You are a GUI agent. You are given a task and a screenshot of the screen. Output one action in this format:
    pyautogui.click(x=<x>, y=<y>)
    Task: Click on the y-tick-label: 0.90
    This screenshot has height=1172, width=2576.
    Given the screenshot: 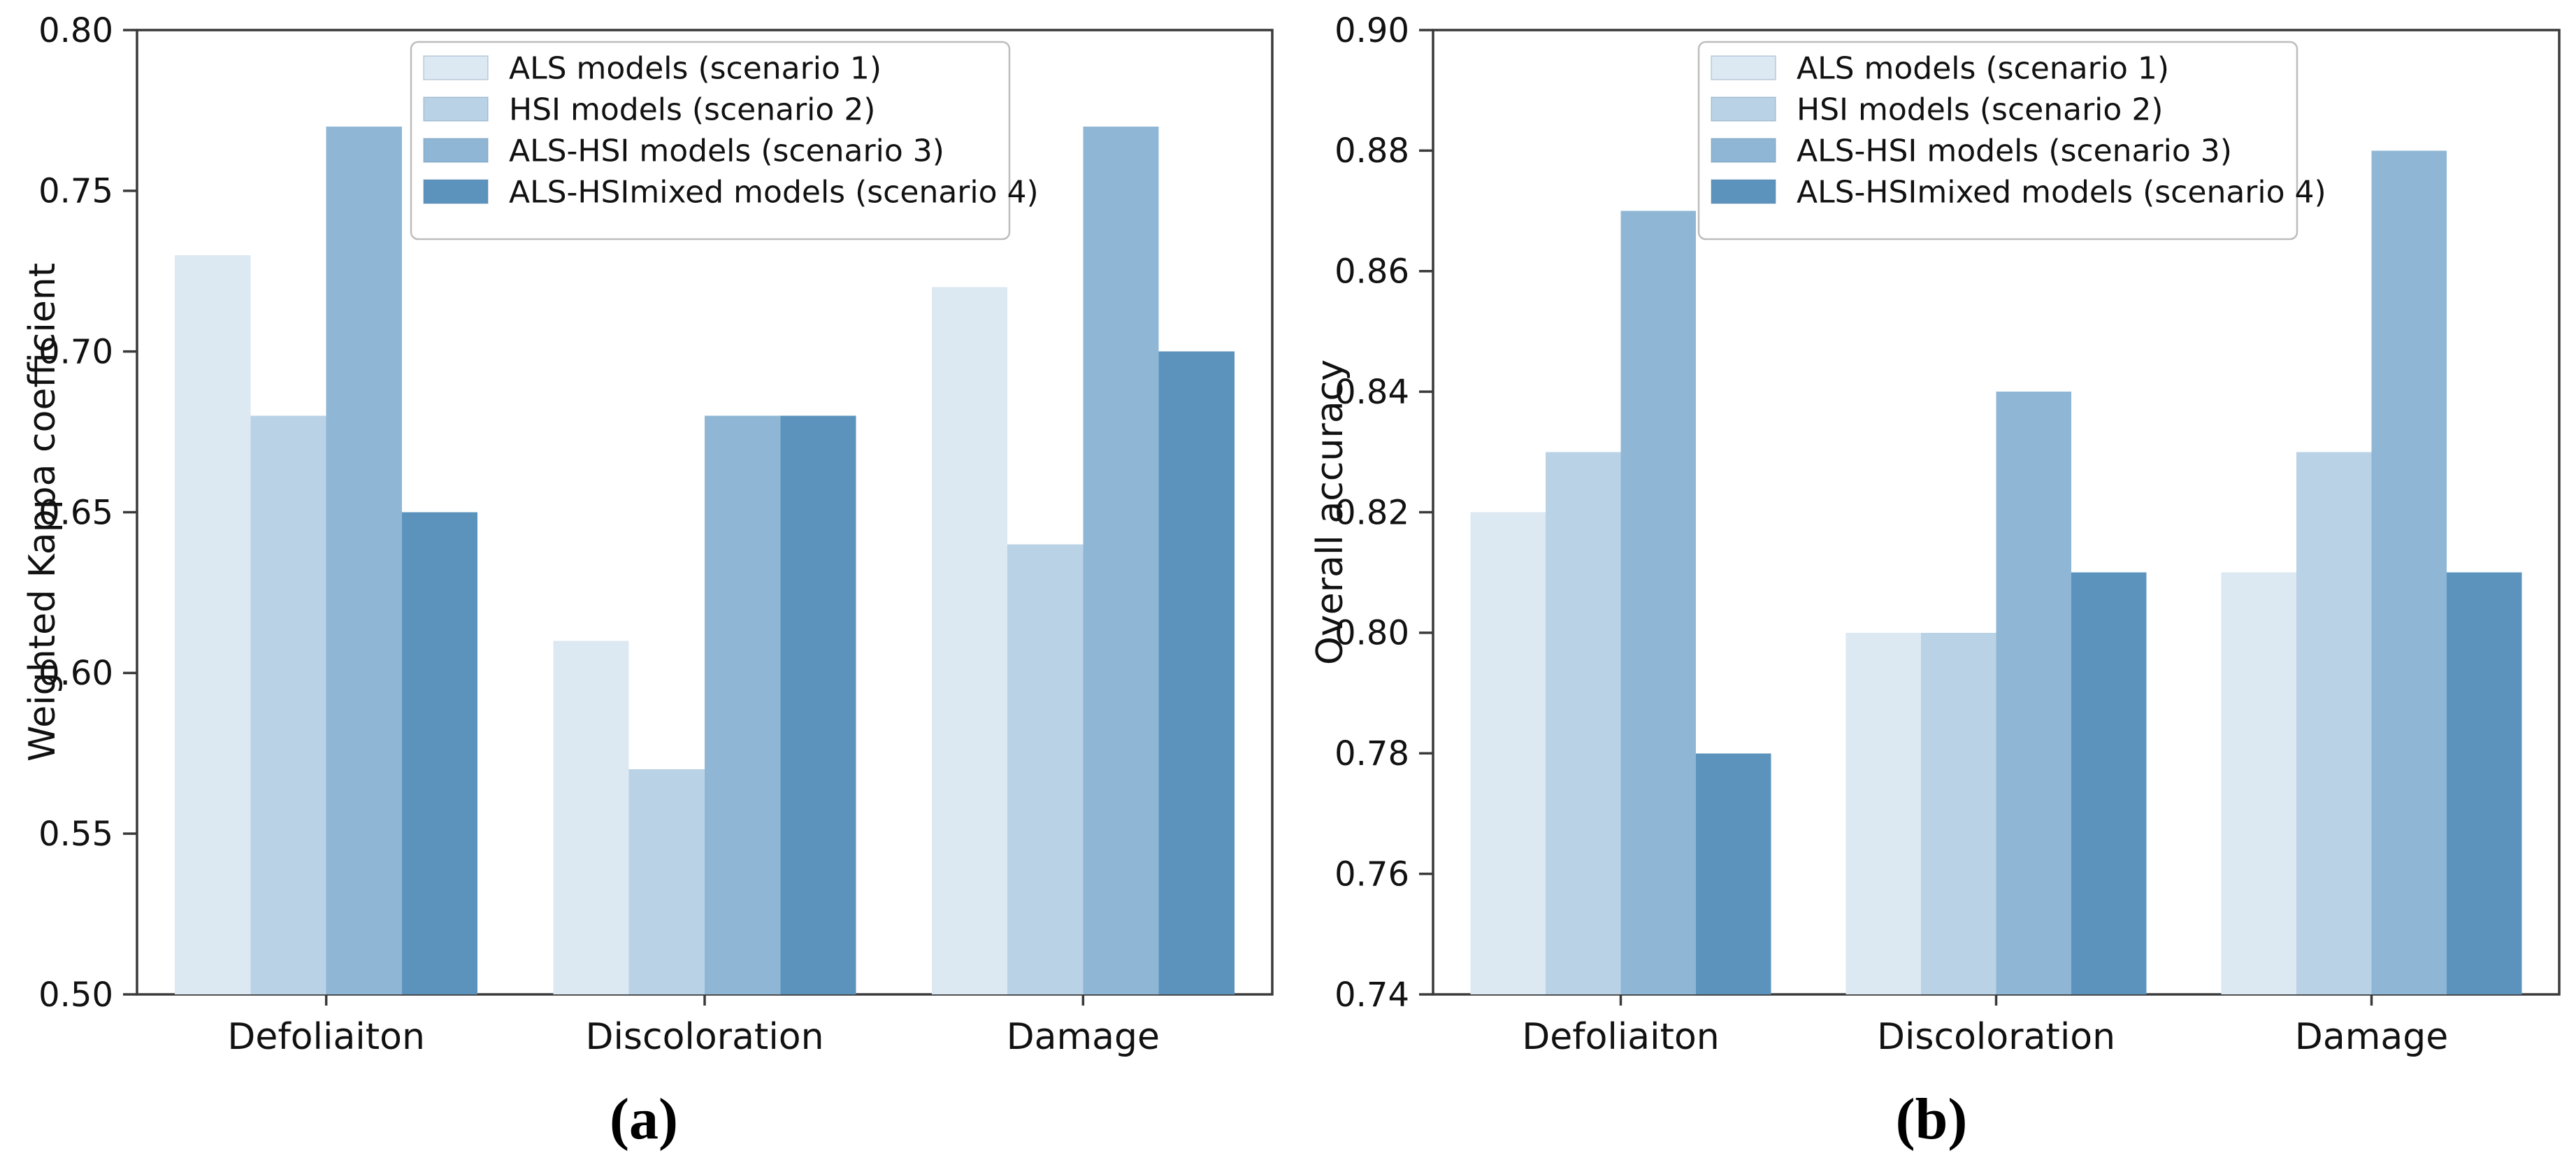 What is the action you would take?
    pyautogui.click(x=1371, y=30)
    